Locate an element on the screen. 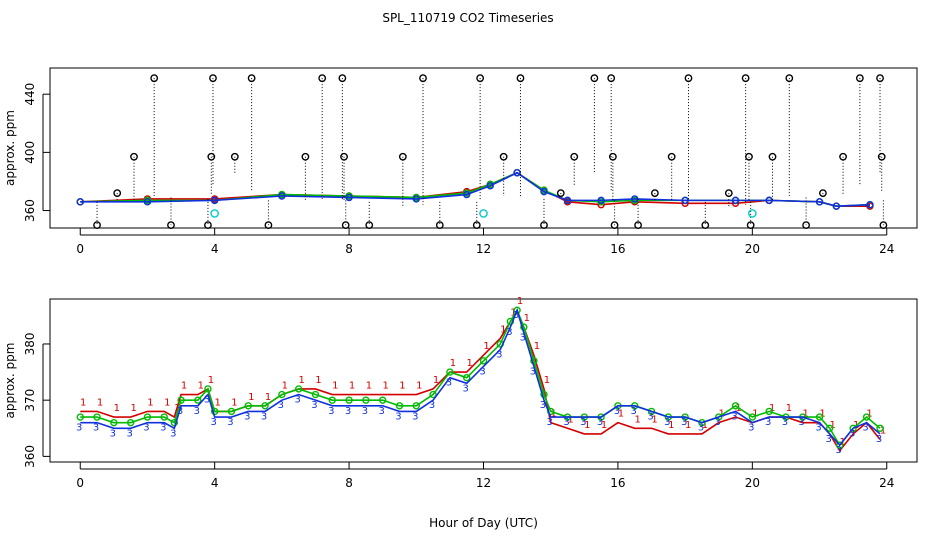  y-tick-label: 360 is located at coordinates (30, 456).